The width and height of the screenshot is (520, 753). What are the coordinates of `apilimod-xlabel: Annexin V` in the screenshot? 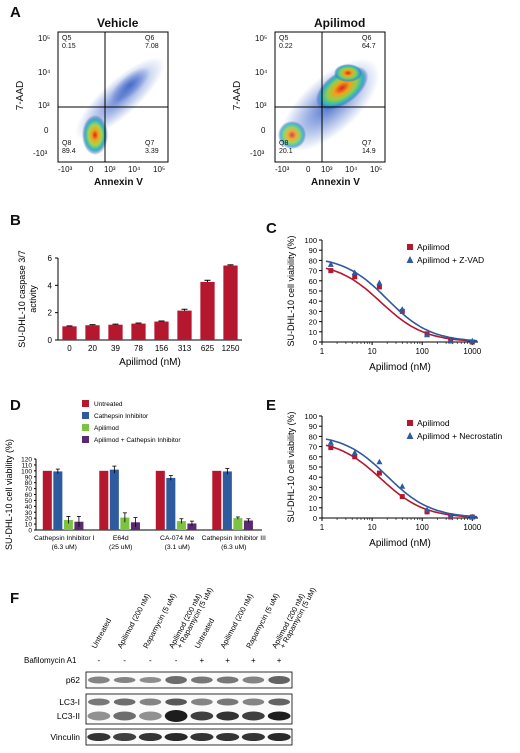 It's located at (335, 182).